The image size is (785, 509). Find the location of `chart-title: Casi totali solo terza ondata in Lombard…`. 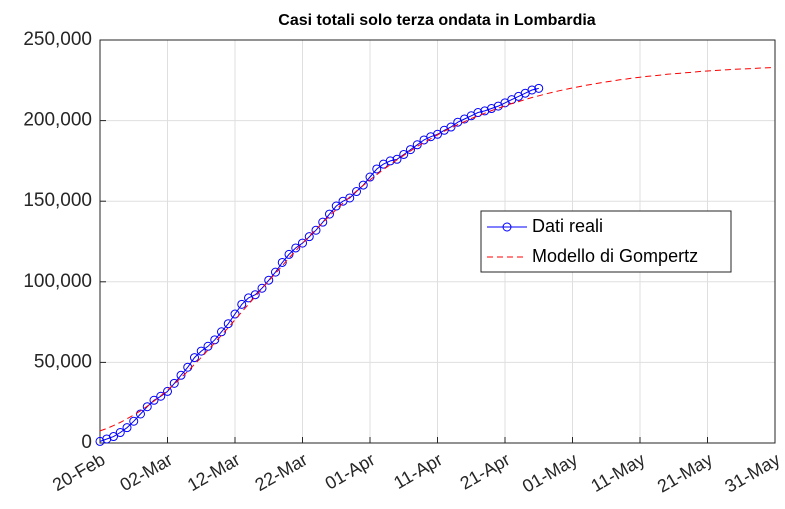

chart-title: Casi totali solo terza ondata in Lombard… is located at coordinates (436, 20).